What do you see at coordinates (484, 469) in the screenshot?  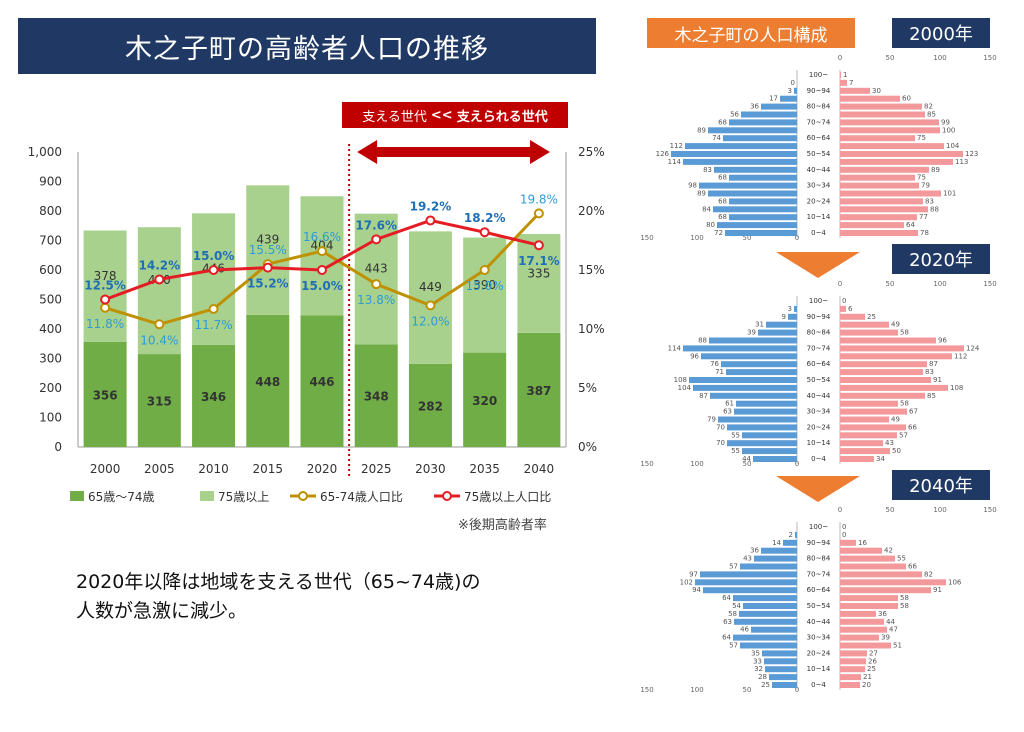 I see `x-tick-label: 2035` at bounding box center [484, 469].